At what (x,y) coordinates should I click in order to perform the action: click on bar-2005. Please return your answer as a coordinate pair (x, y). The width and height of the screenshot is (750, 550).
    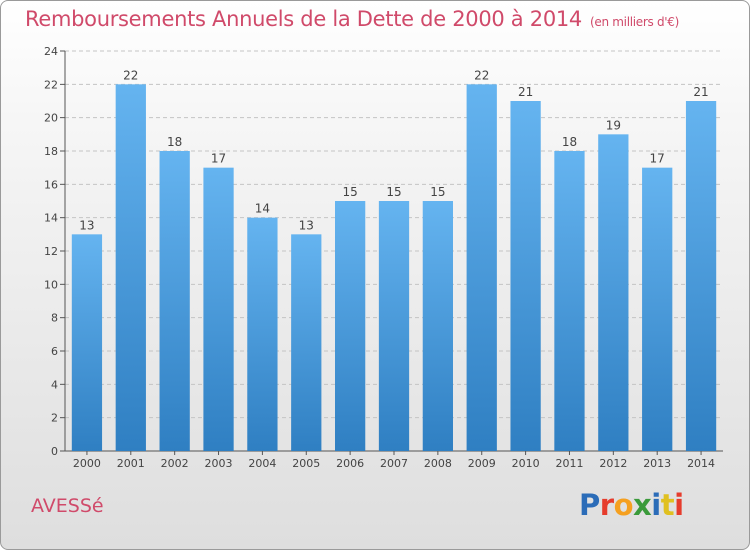
    Looking at the image, I should click on (306, 342).